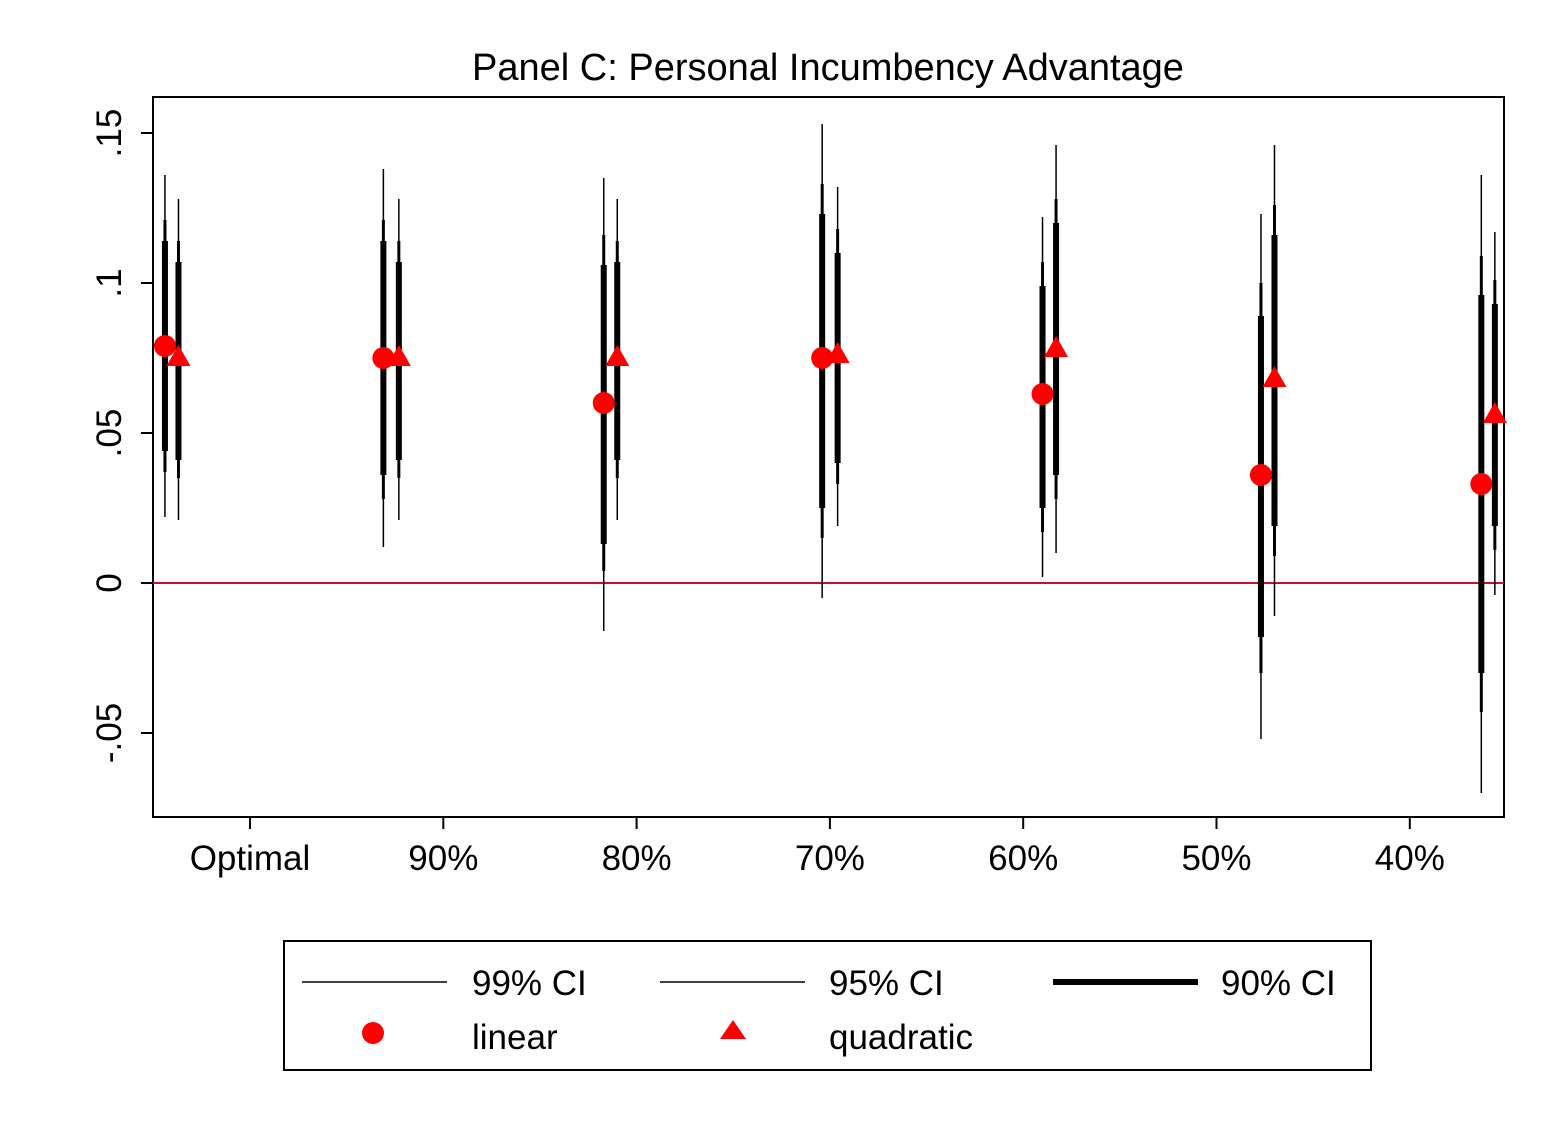  I want to click on x-tick-label: 80%, so click(637, 858).